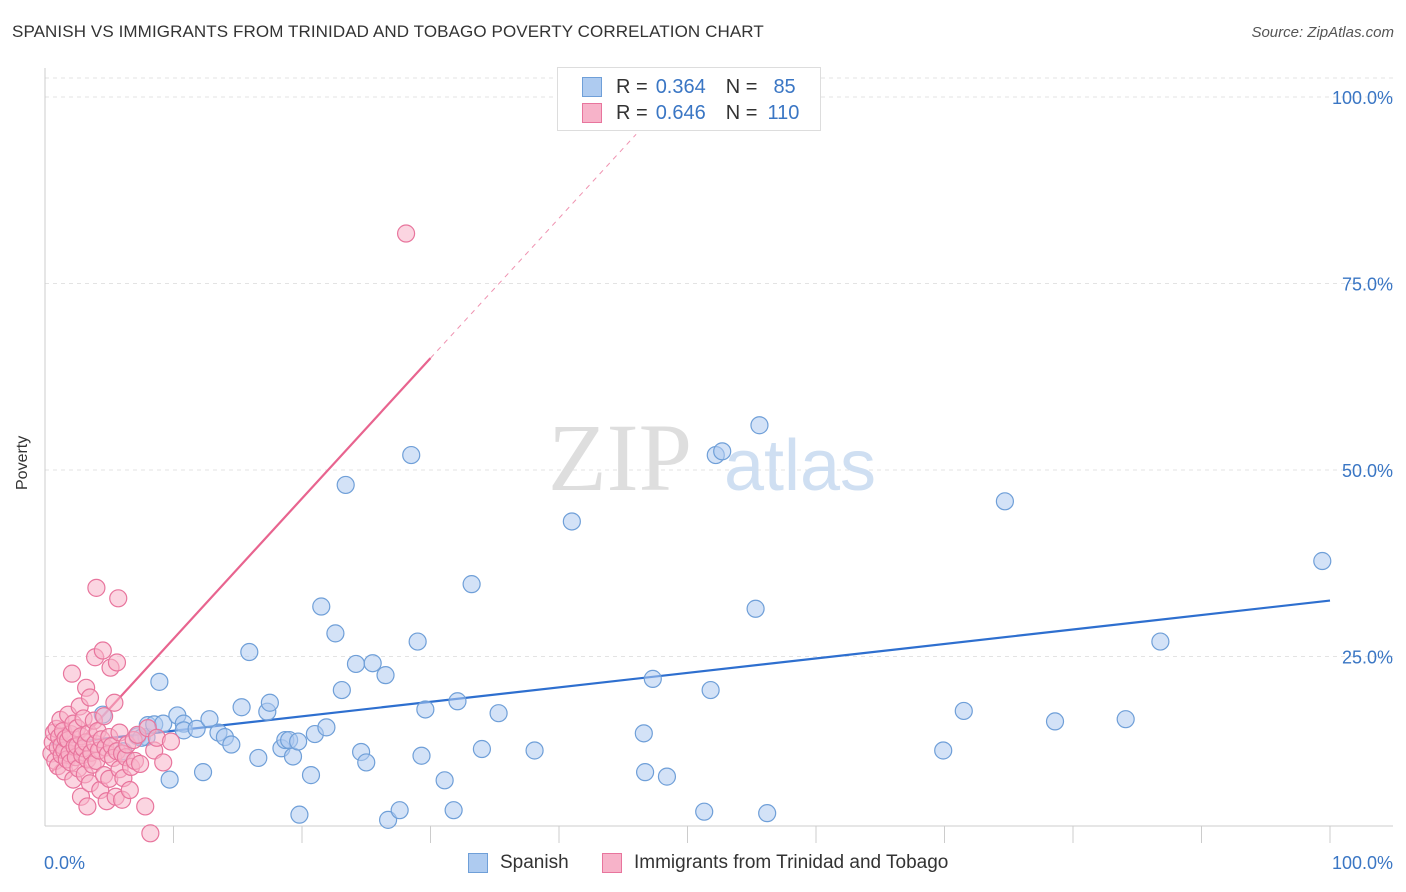  Describe the element at coordinates (680, 86) in the screenshot. I see `r-value: 0.364` at that location.